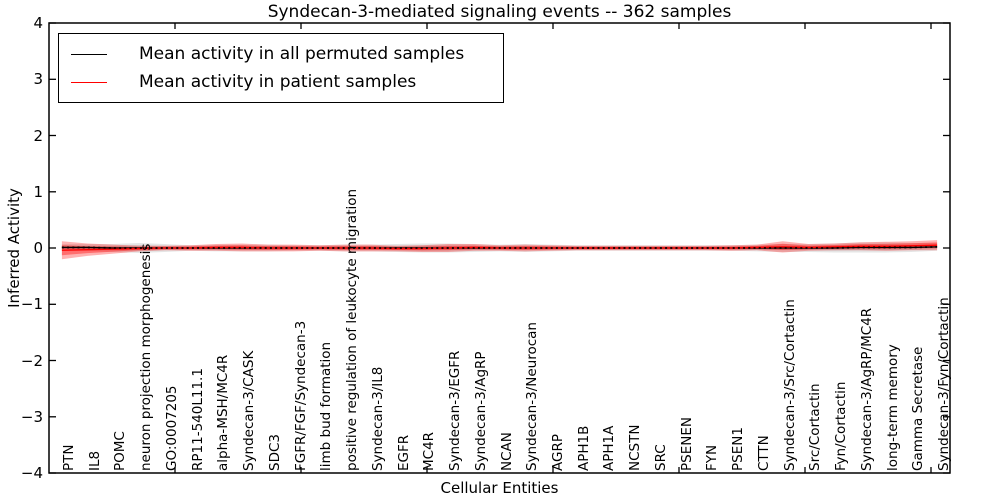  I want to click on x-category-label: GO:0007205, so click(171, 428).